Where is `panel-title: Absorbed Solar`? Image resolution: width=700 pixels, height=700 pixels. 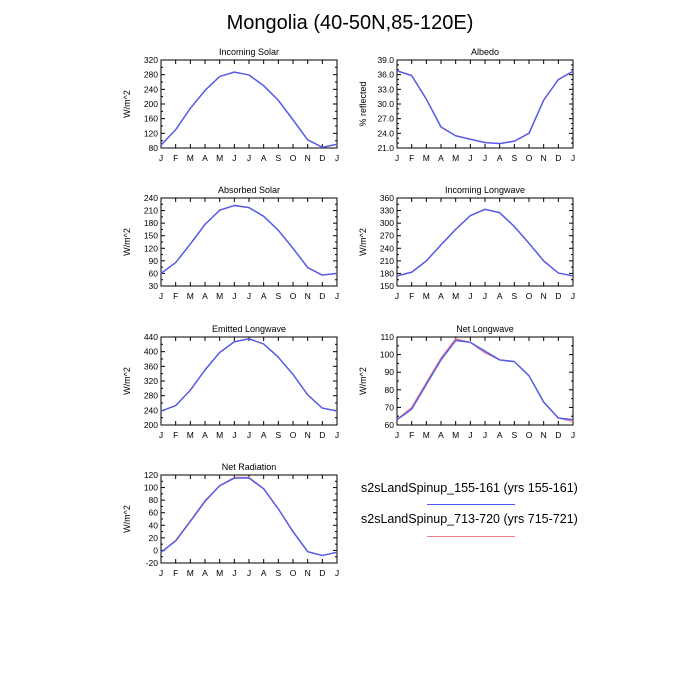
panel-title: Absorbed Solar is located at coordinates (249, 190).